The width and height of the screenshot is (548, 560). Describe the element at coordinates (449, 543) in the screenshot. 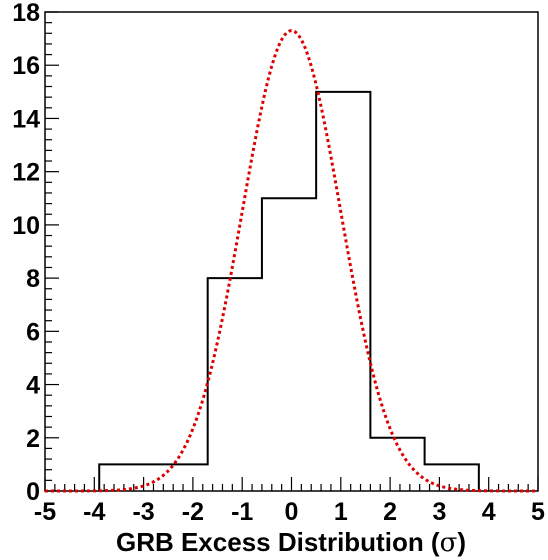

I see `sigma-symbol: σ` at that location.